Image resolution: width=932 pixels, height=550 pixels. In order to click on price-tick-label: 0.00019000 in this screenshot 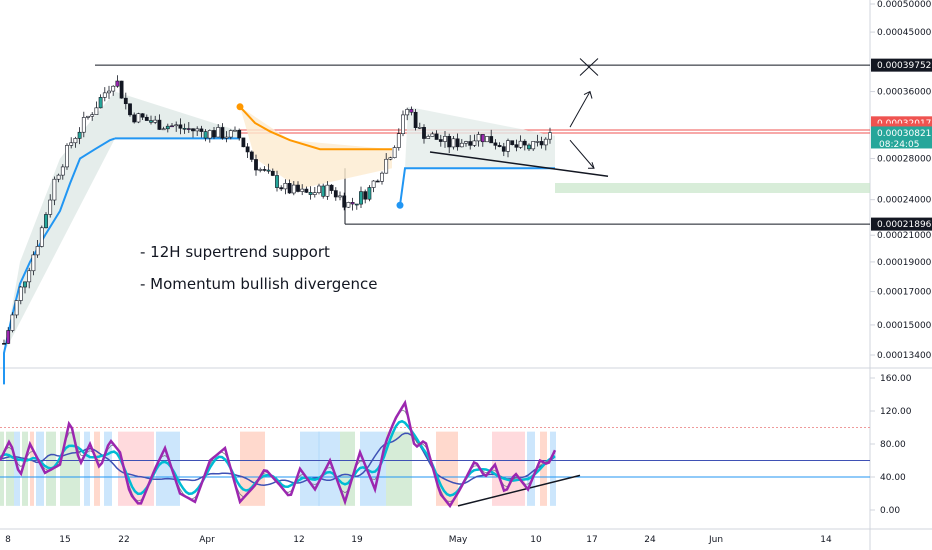, I will do `click(904, 263)`.